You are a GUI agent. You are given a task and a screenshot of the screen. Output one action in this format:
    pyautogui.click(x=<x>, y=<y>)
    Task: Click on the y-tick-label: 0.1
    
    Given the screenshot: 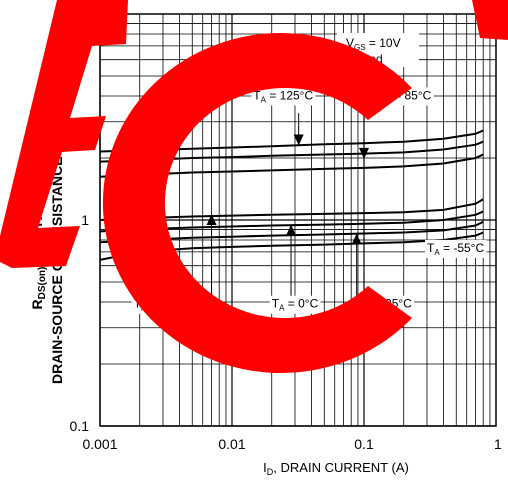 What is the action you would take?
    pyautogui.click(x=80, y=426)
    